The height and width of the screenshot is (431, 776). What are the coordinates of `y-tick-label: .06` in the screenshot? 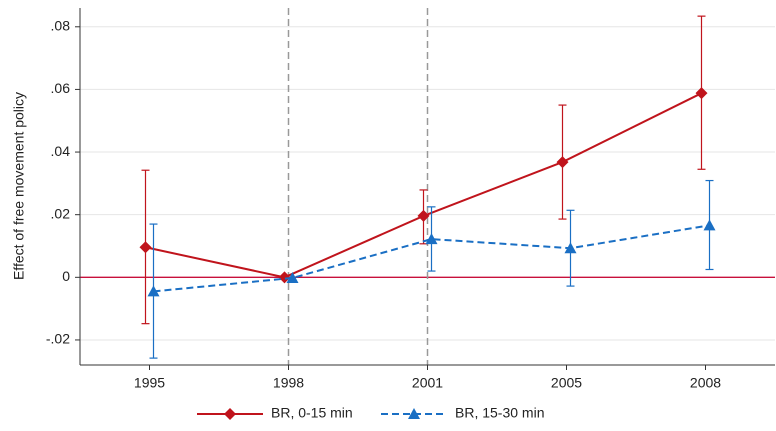 It's located at (61, 88).